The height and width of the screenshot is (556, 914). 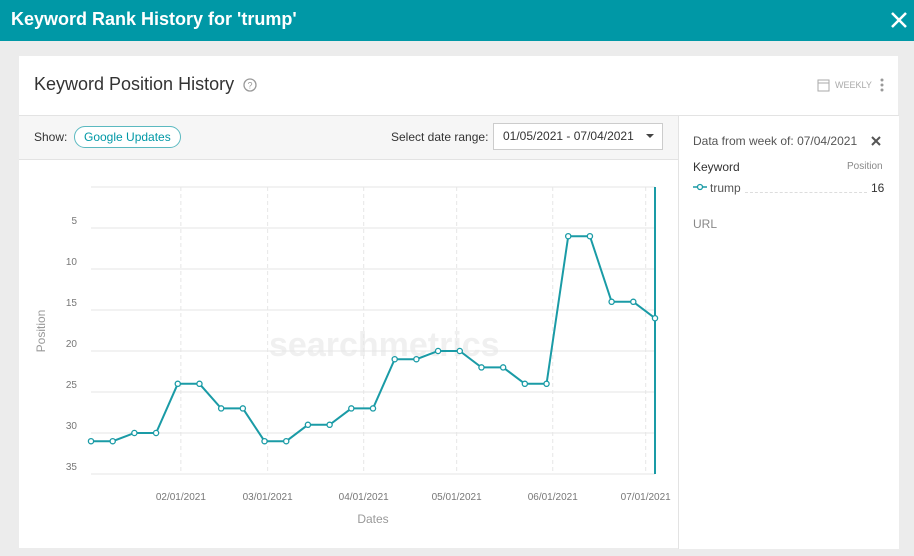 I want to click on x-tick-label: 07/01/2021, so click(x=646, y=497).